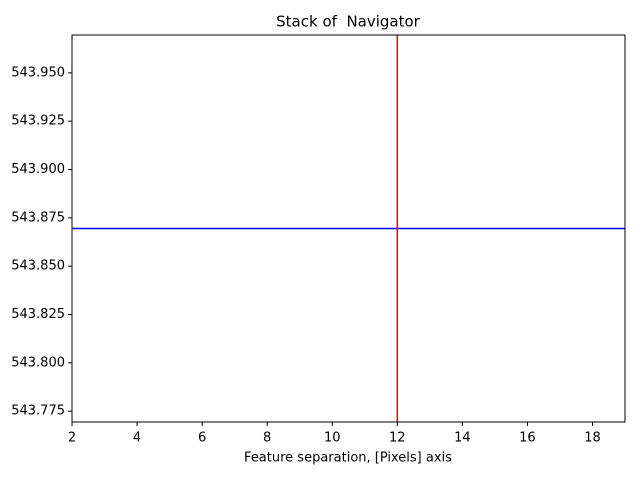  I want to click on x-tick-label: 12, so click(397, 438).